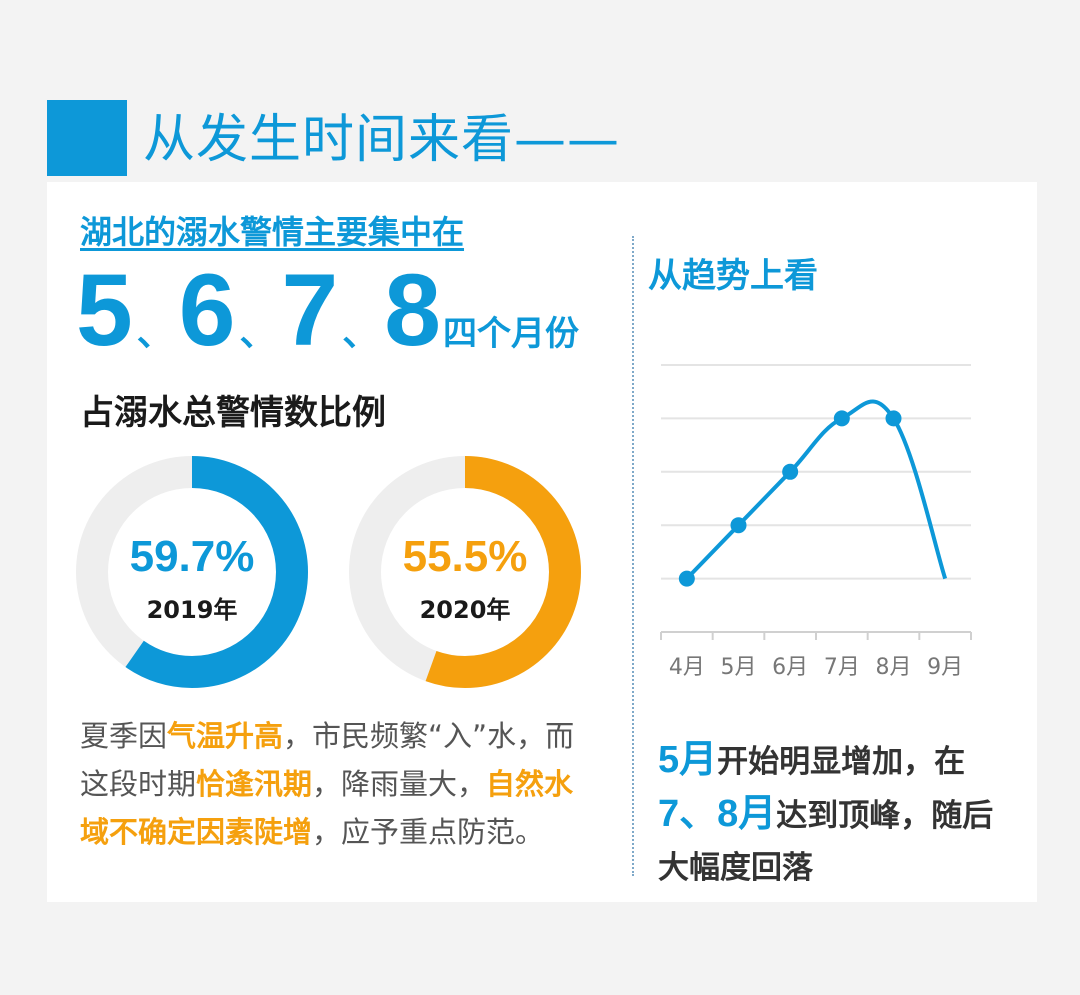 Image resolution: width=1080 pixels, height=995 pixels. What do you see at coordinates (733, 276) in the screenshot?
I see `trend-title: 从趋势上看` at bounding box center [733, 276].